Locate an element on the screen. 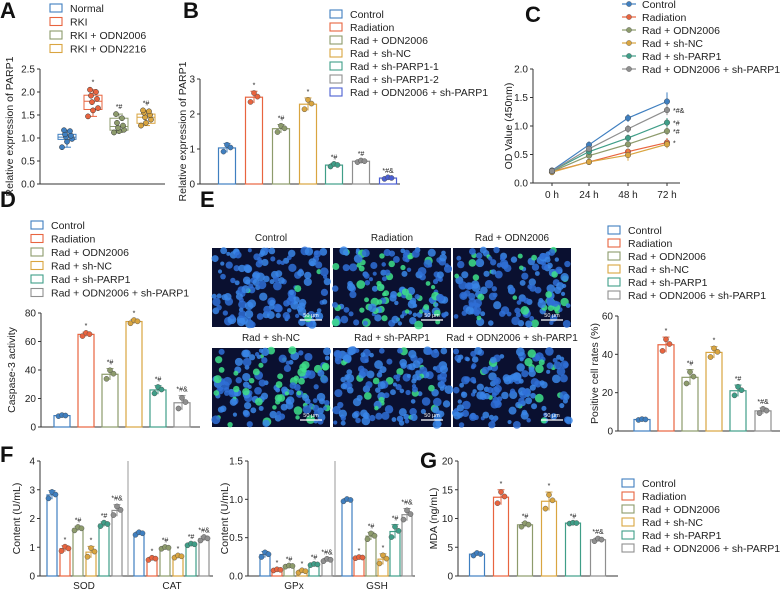  y-tick-label: 1.5 is located at coordinates (236, 462).